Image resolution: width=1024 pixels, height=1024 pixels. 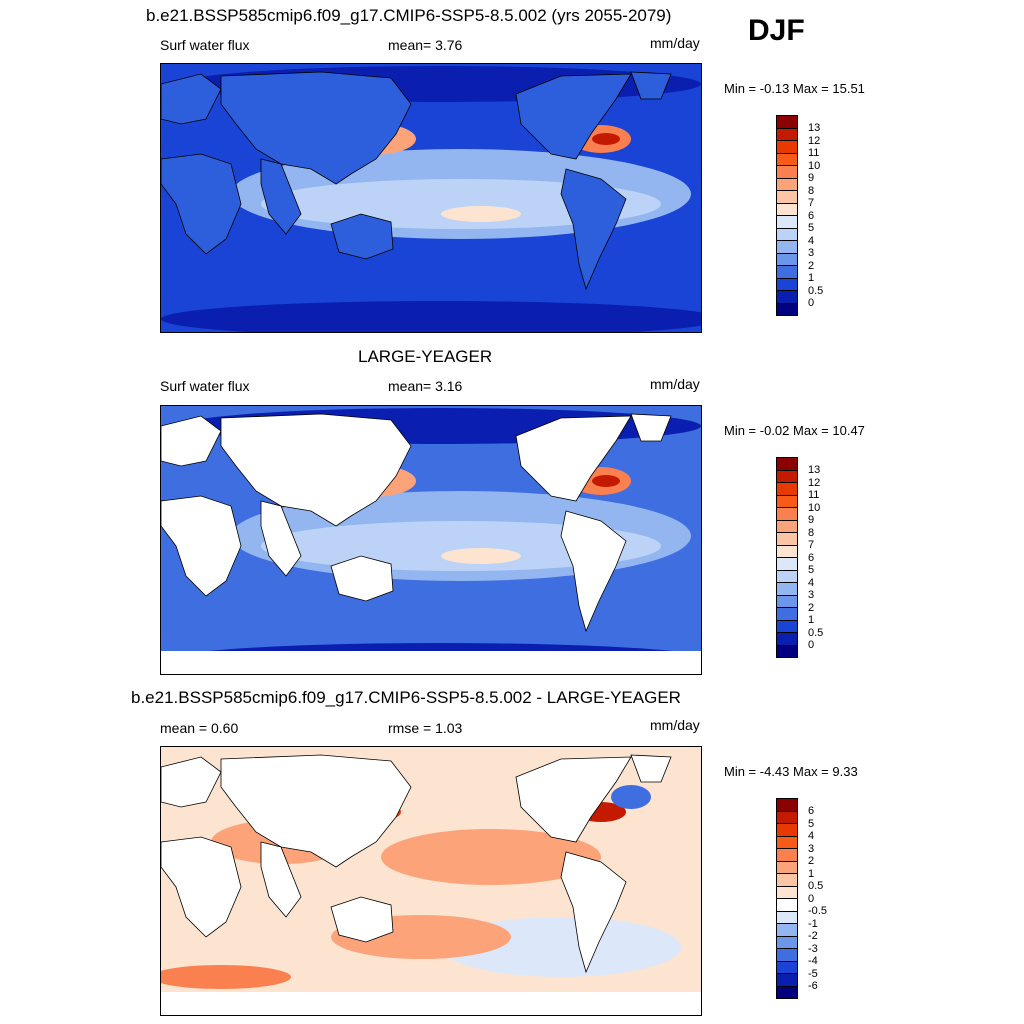 I want to click on colorbar-label: -3, so click(x=813, y=948).